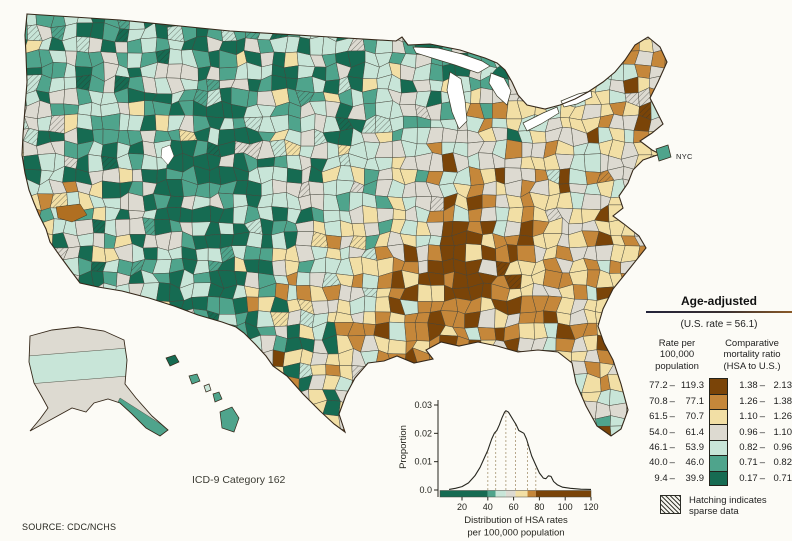  I want to click on us-rate-note: (U.S. rate = 56.1), so click(719, 324).